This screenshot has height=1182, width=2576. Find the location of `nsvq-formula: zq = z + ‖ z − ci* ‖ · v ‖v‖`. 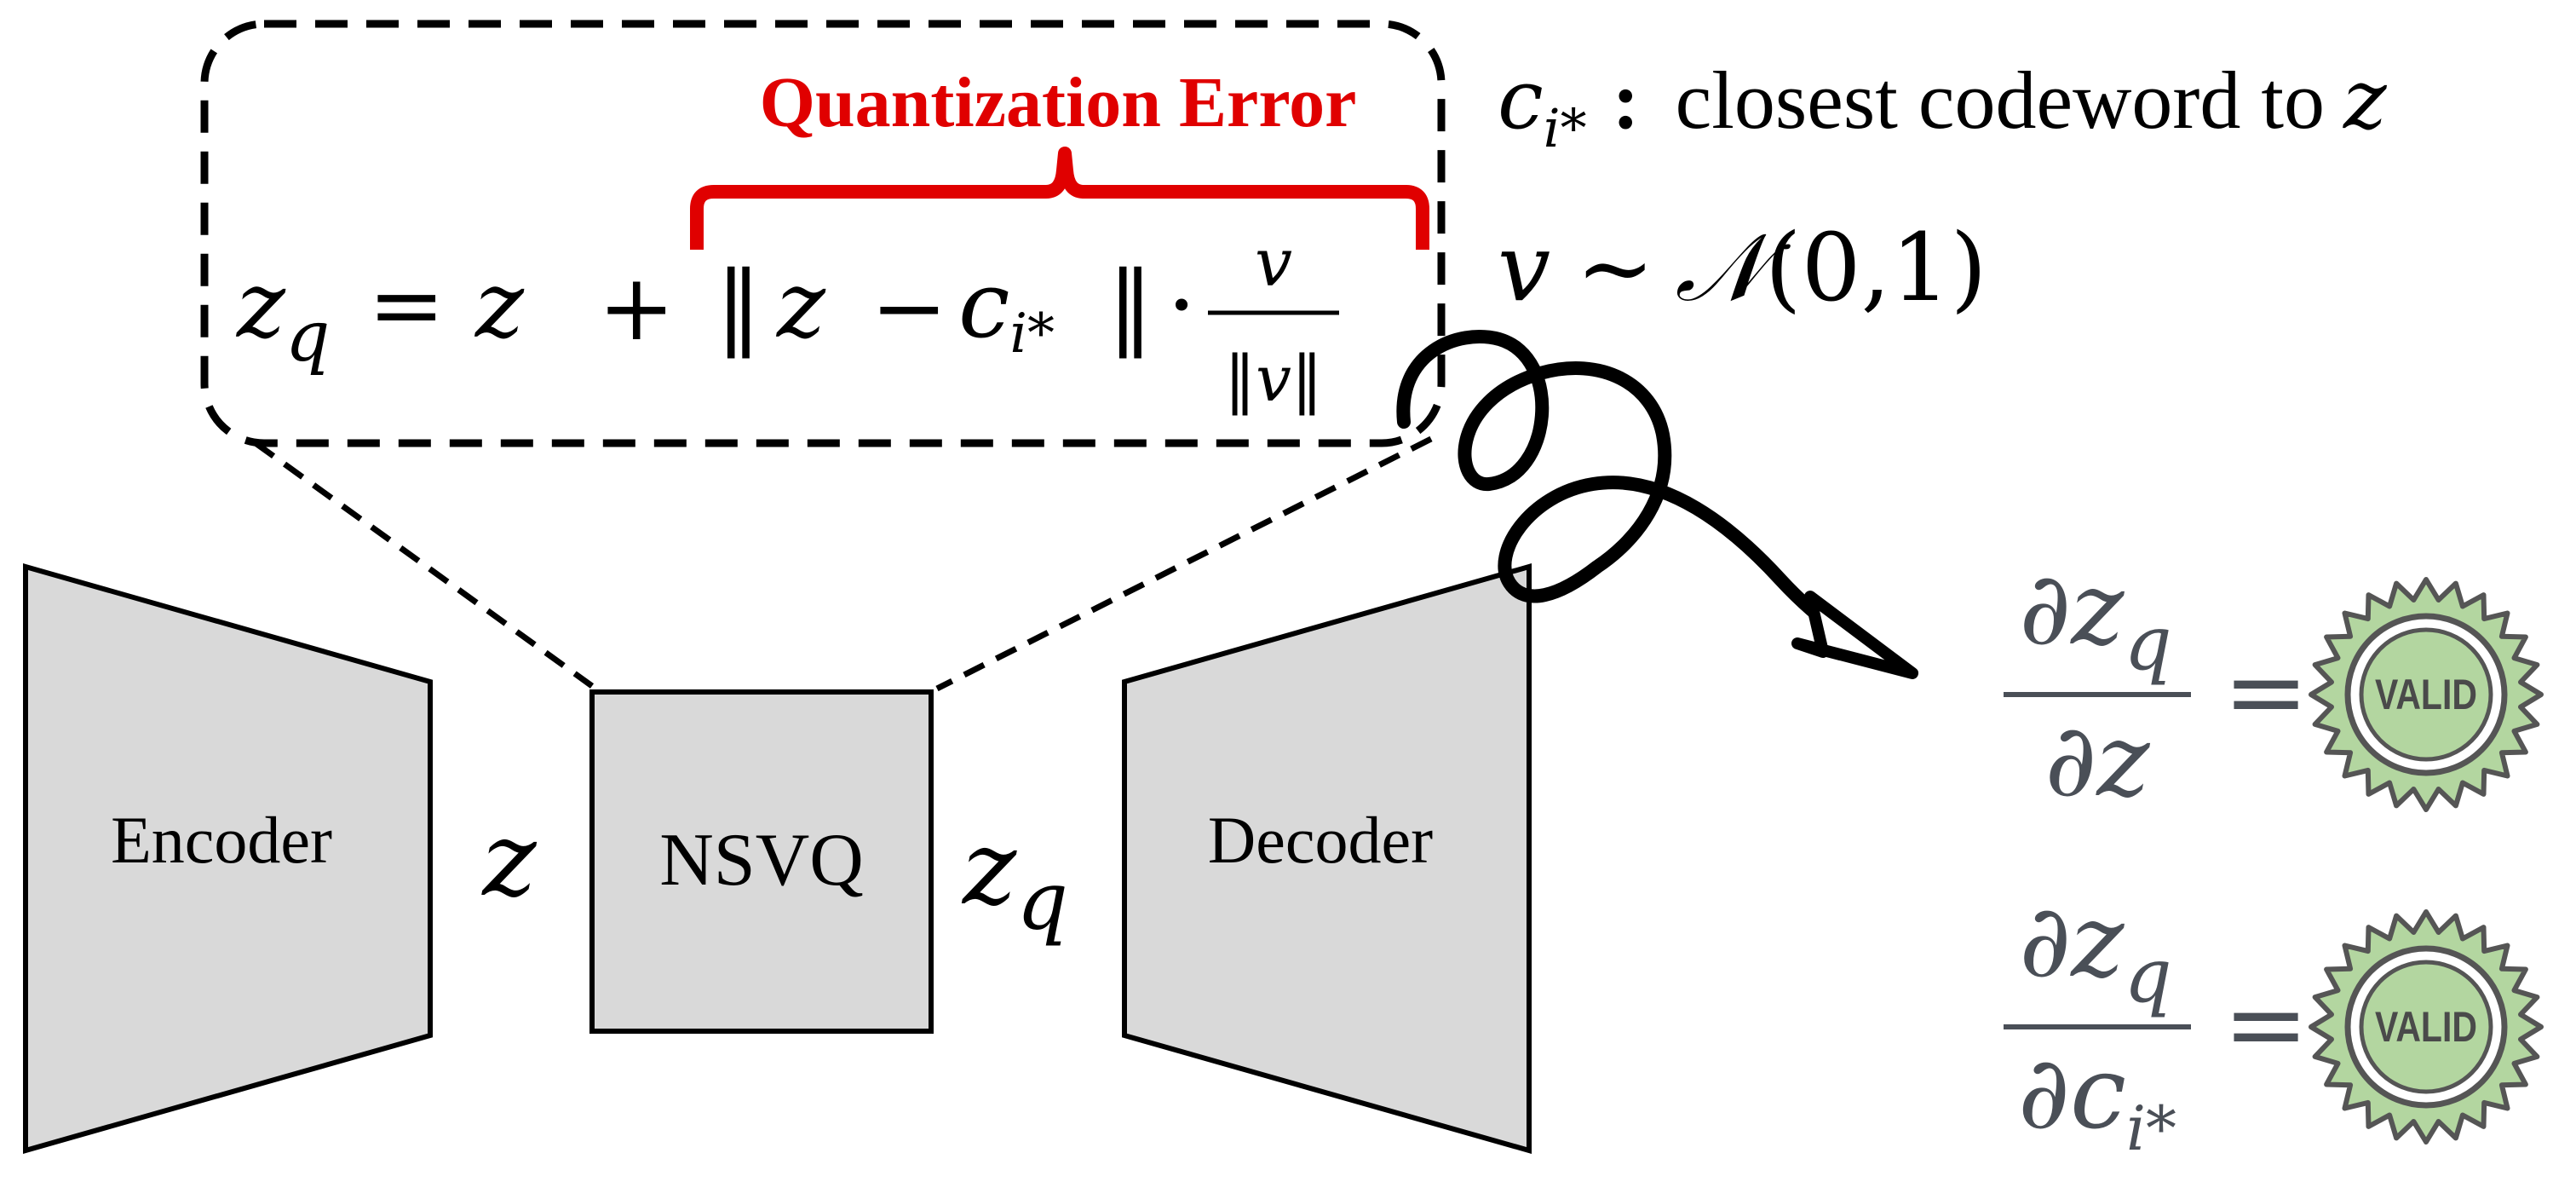

nsvq-formula: zq = z + ‖ z − ci* ‖ · v ‖v‖ is located at coordinates (787, 320).